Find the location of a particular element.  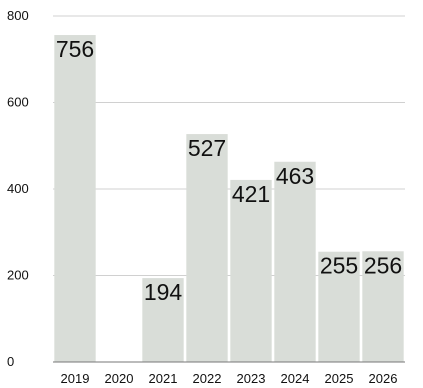

y-tick-label: 600 is located at coordinates (18, 102).